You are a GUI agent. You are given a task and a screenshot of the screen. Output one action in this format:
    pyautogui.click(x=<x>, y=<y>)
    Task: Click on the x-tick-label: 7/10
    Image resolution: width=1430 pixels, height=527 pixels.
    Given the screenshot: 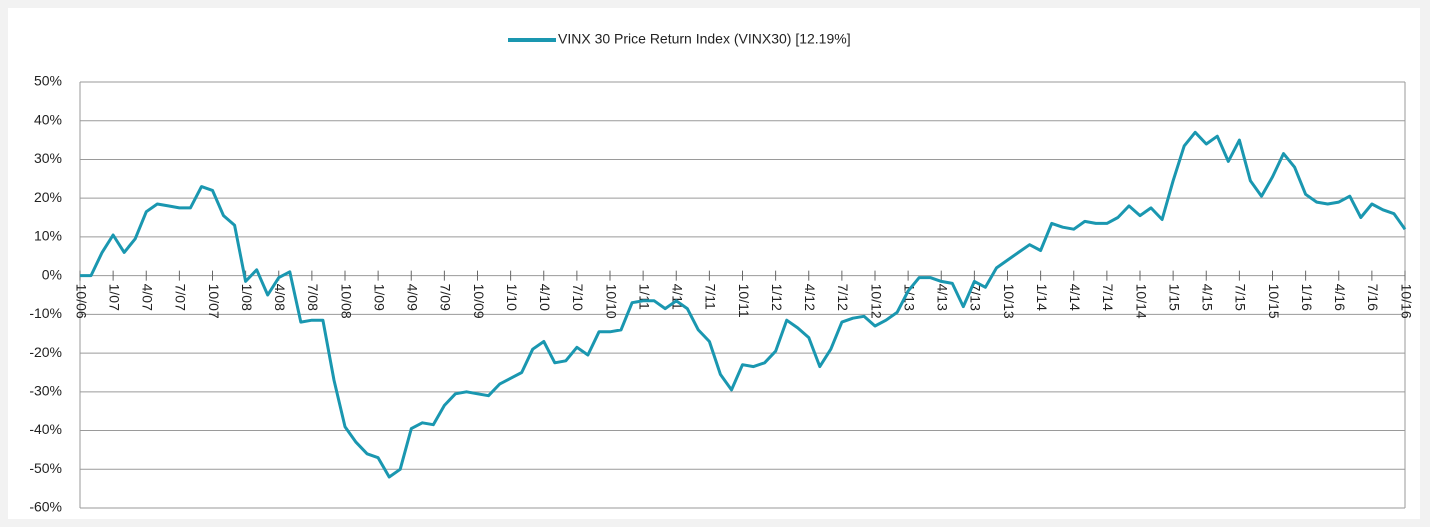 What is the action you would take?
    pyautogui.click(x=578, y=297)
    